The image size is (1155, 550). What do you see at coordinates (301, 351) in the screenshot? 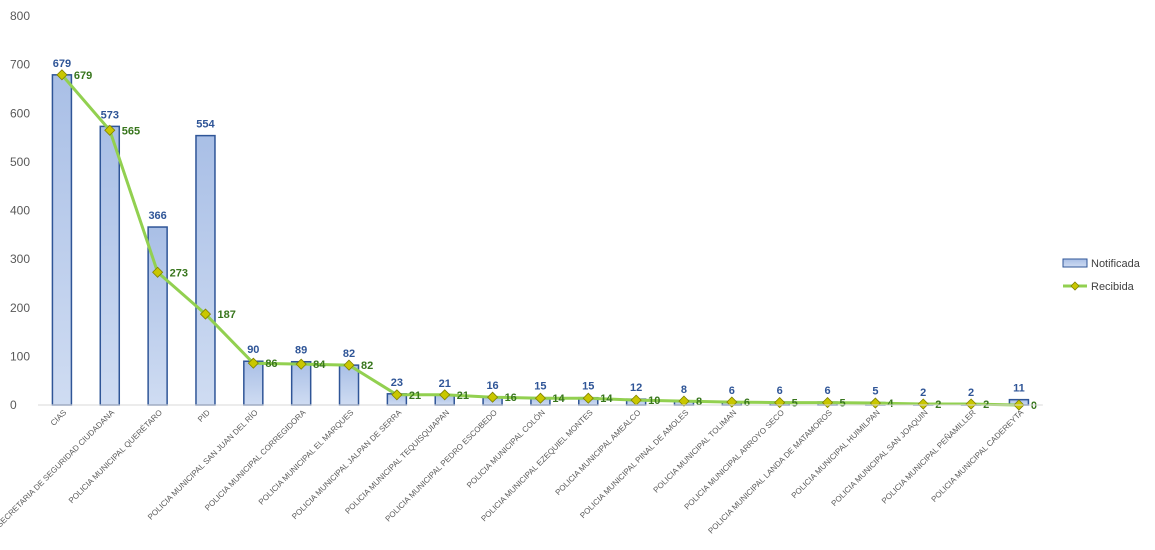
I see `bar-data-label: 89` at bounding box center [301, 351].